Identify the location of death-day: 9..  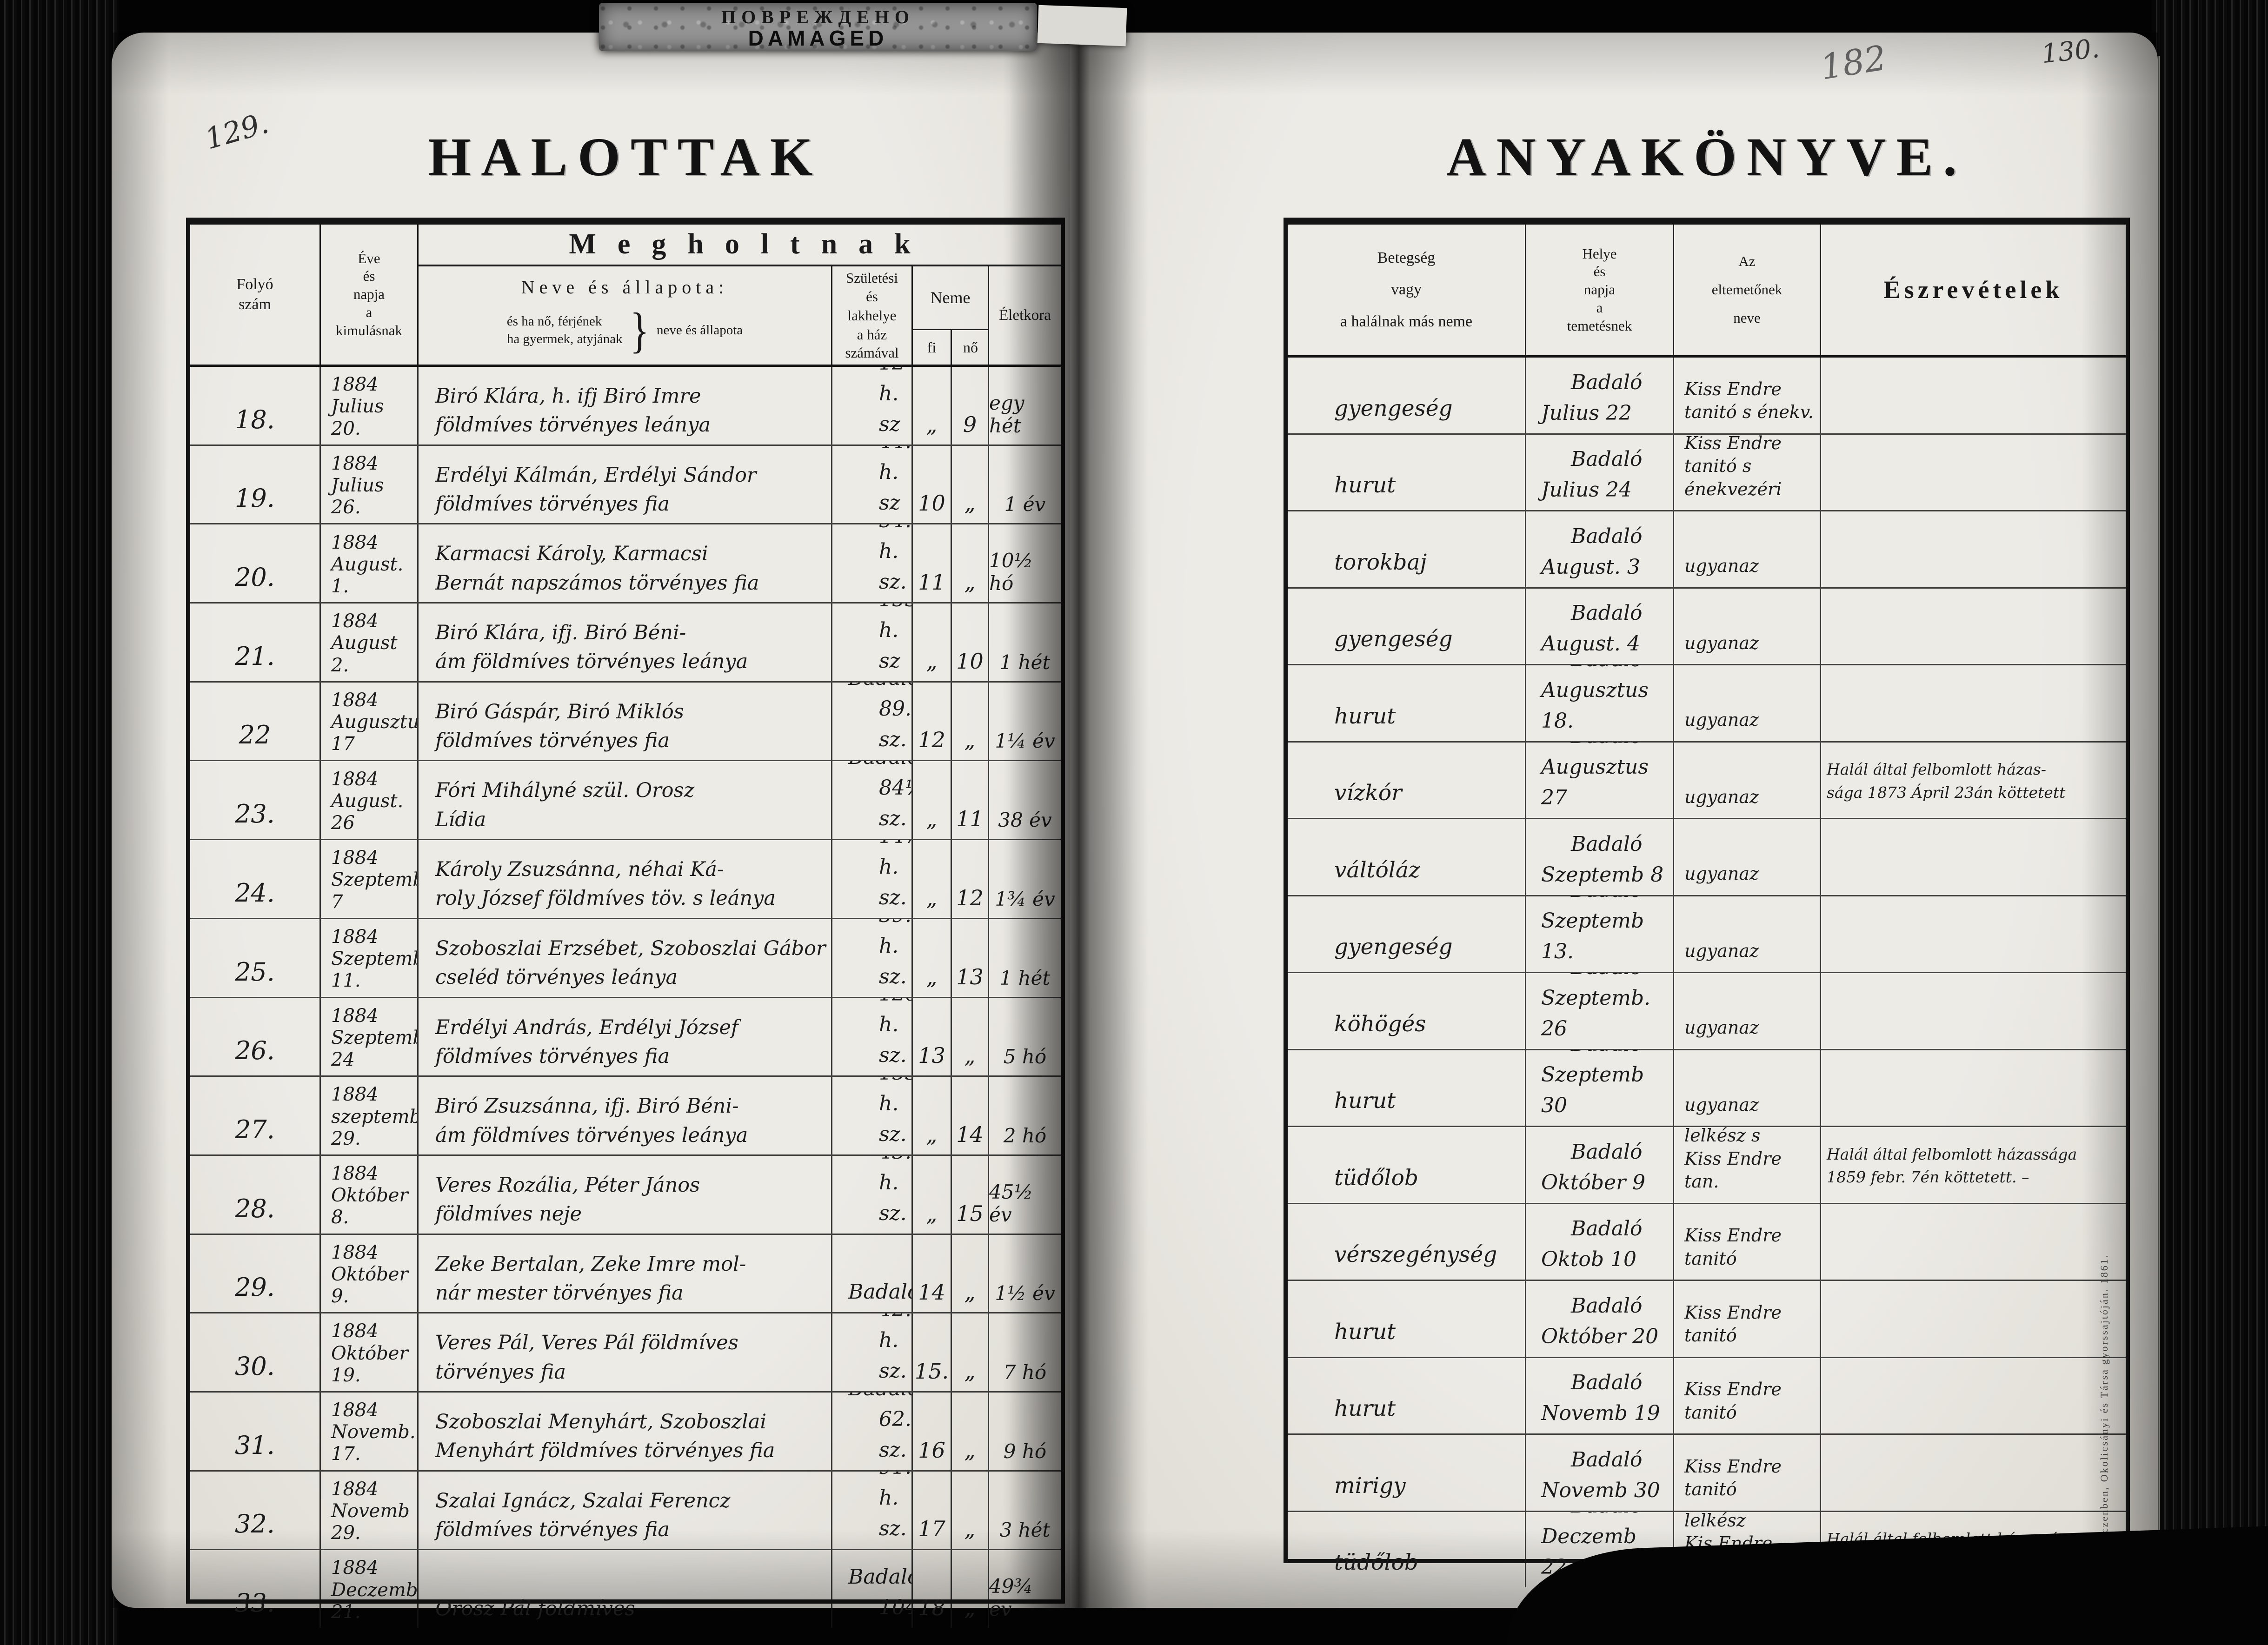
(340, 1296).